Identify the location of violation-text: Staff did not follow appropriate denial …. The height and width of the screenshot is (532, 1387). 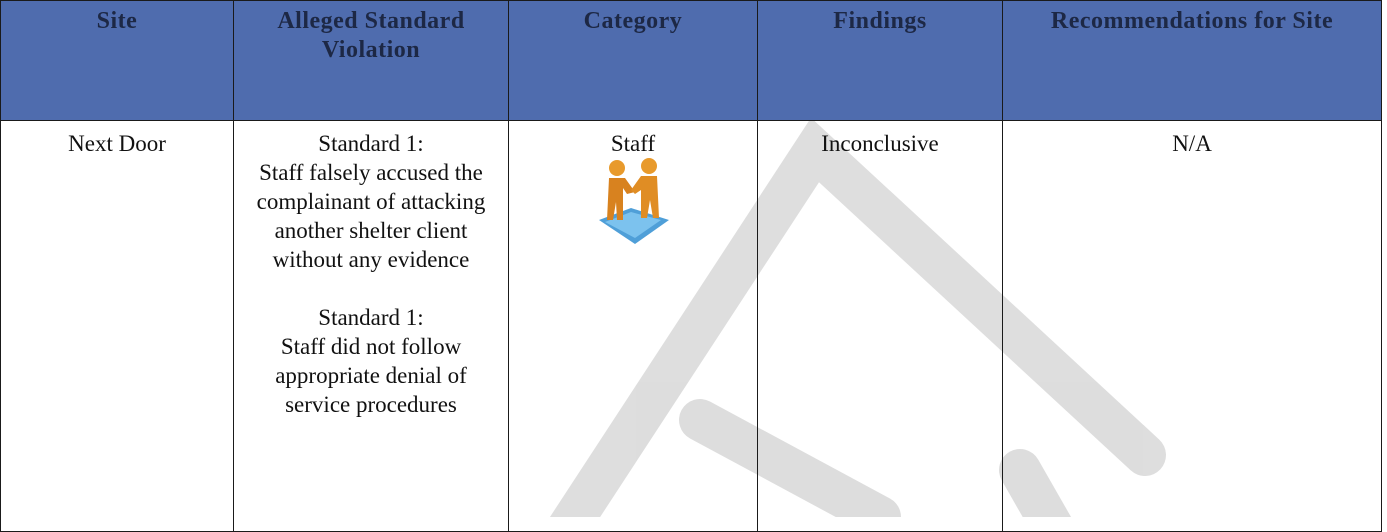
(371, 375).